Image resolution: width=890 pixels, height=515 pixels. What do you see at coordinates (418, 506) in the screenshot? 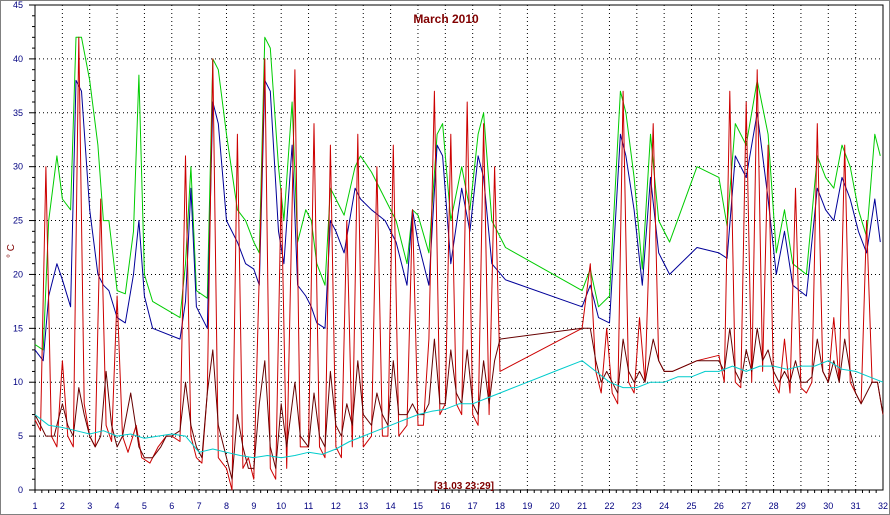
I see `x-tick-label: 15` at bounding box center [418, 506].